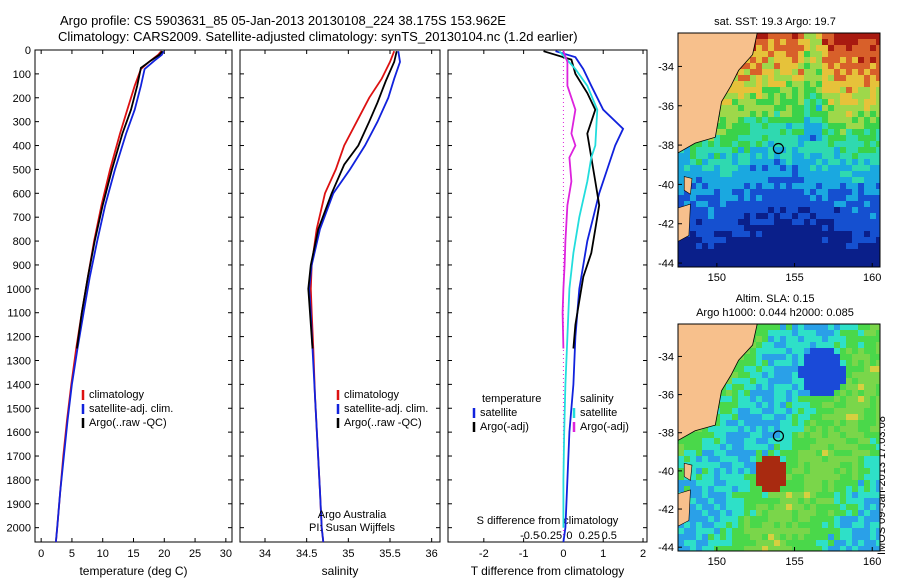  What do you see at coordinates (372, 395) in the screenshot?
I see `legend-label: climatology` at bounding box center [372, 395].